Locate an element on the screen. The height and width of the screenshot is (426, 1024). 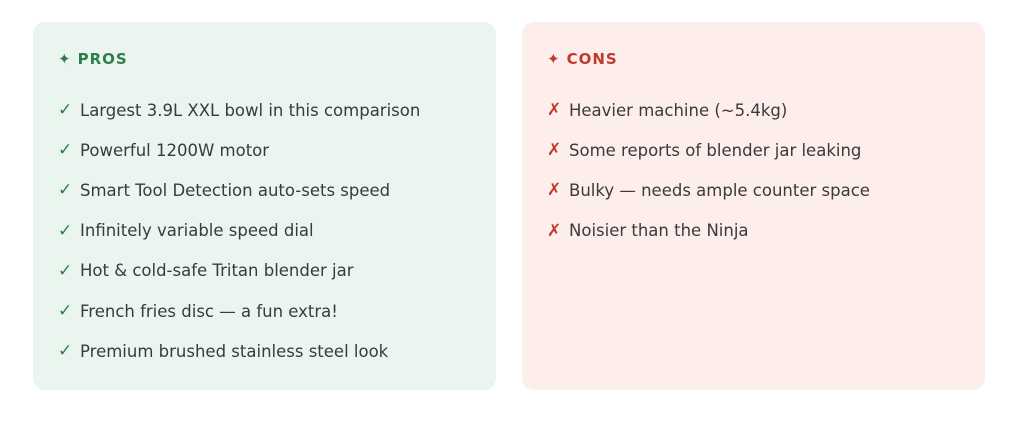
cons-heading: ✦ CONS is located at coordinates (582, 59).